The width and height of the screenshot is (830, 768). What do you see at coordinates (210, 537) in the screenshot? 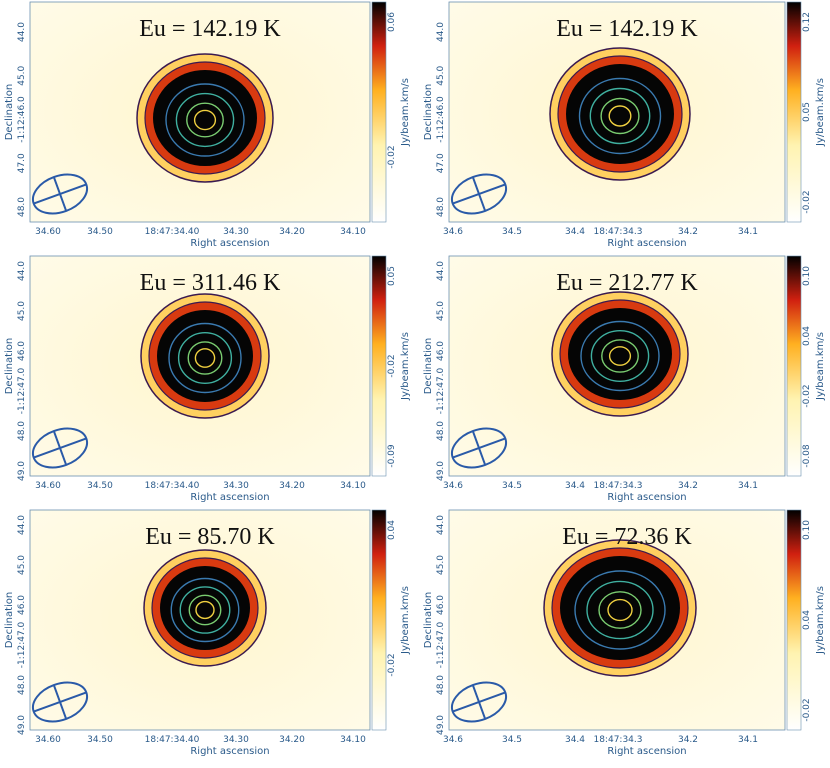
I see `panel-title: Eu = 85.70 K` at bounding box center [210, 537].